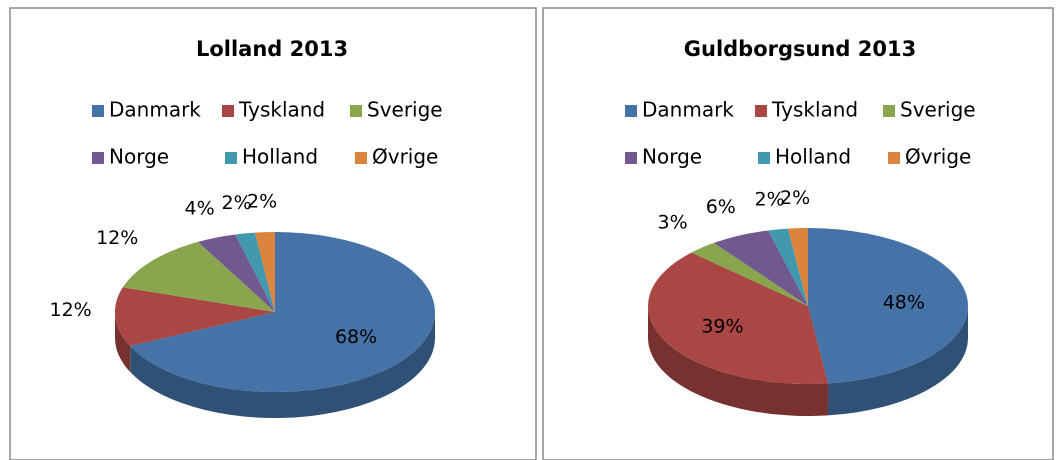  What do you see at coordinates (200, 208) in the screenshot?
I see `data-label: 4%` at bounding box center [200, 208].